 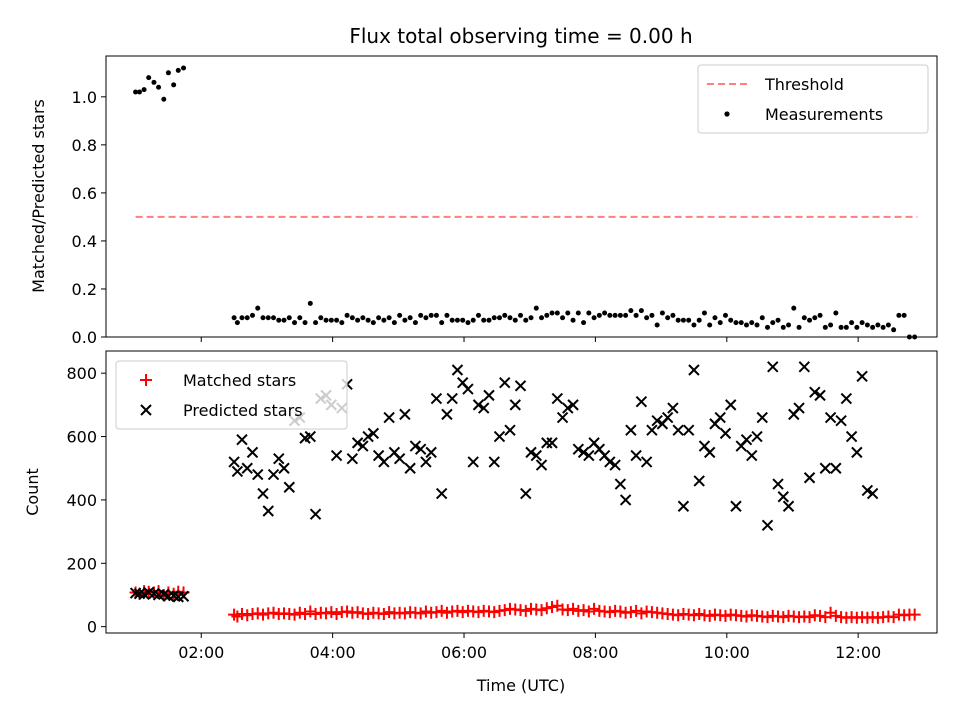 I want to click on y-tick-label: 0.4, so click(x=84, y=241).